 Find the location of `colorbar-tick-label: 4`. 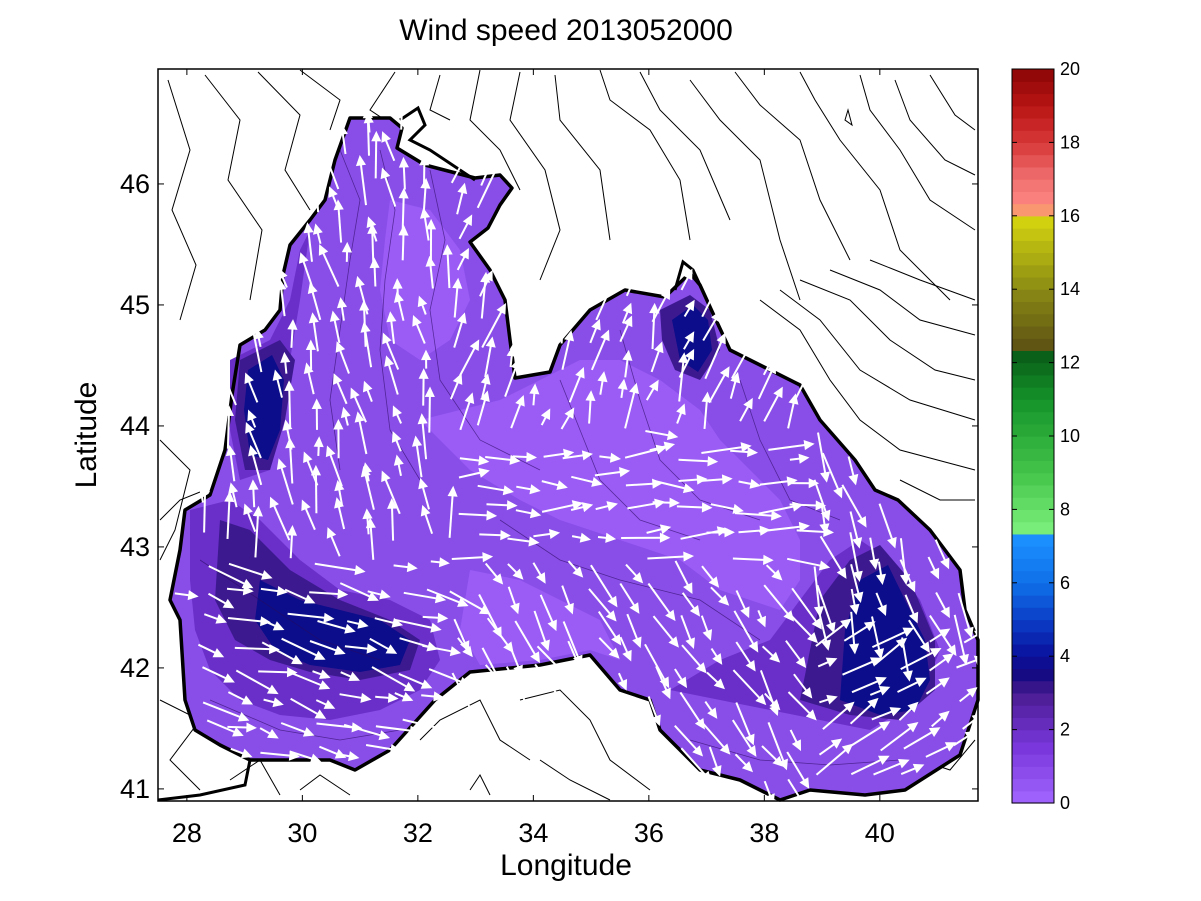

colorbar-tick-label: 4 is located at coordinates (1065, 656).